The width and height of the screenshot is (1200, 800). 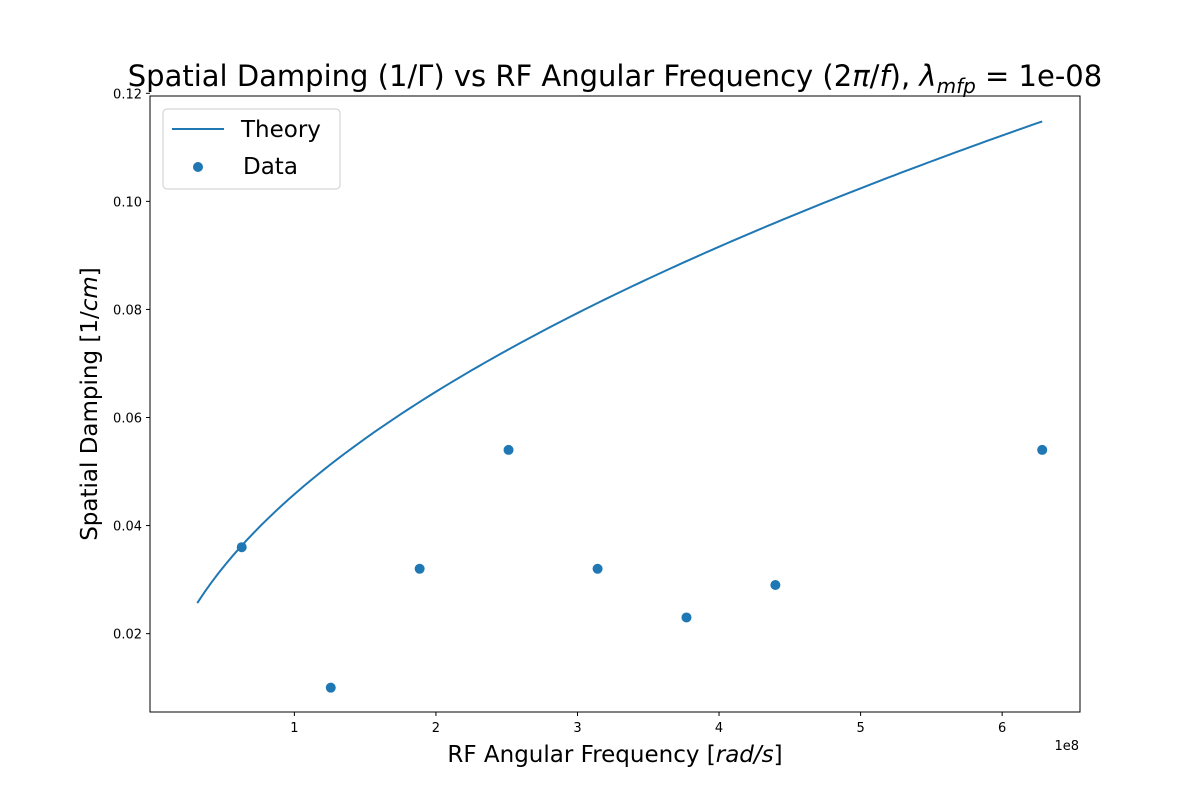 What do you see at coordinates (90, 404) in the screenshot?
I see `y-axis-label: Spatial Damping [1/cm]` at bounding box center [90, 404].